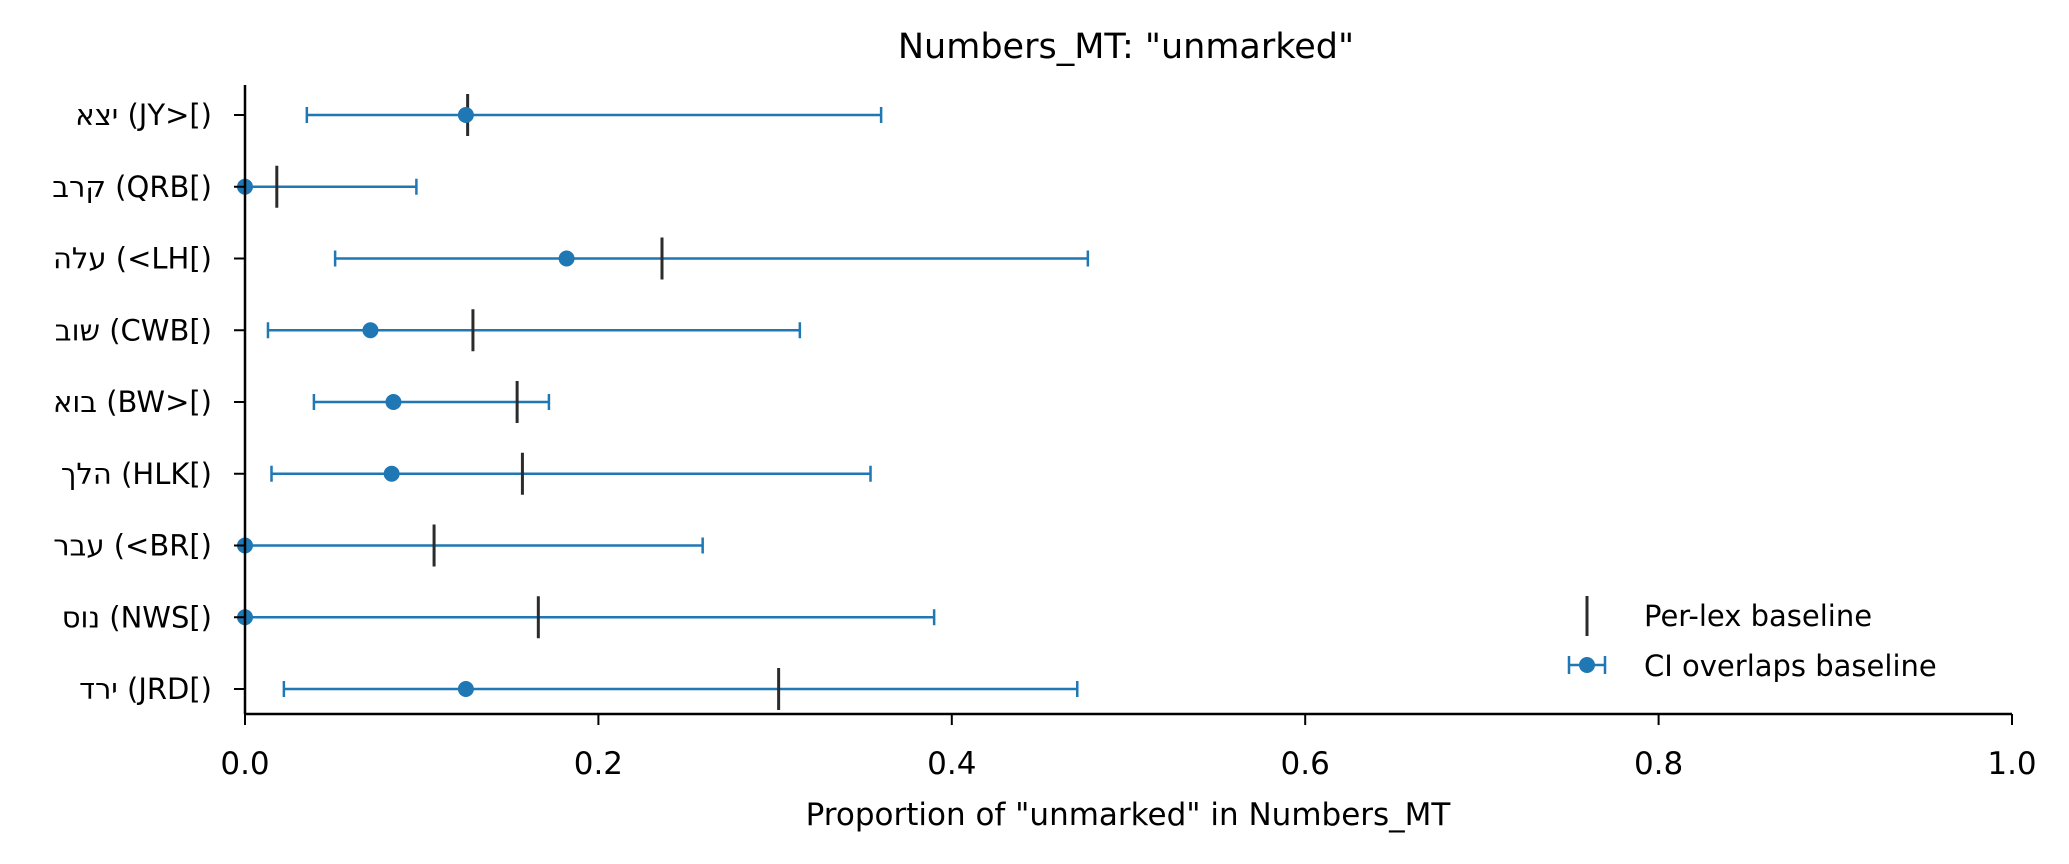 The width and height of the screenshot is (2069, 864). Describe the element at coordinates (1587, 665) in the screenshot. I see `legend-ci-marker-dot` at that location.